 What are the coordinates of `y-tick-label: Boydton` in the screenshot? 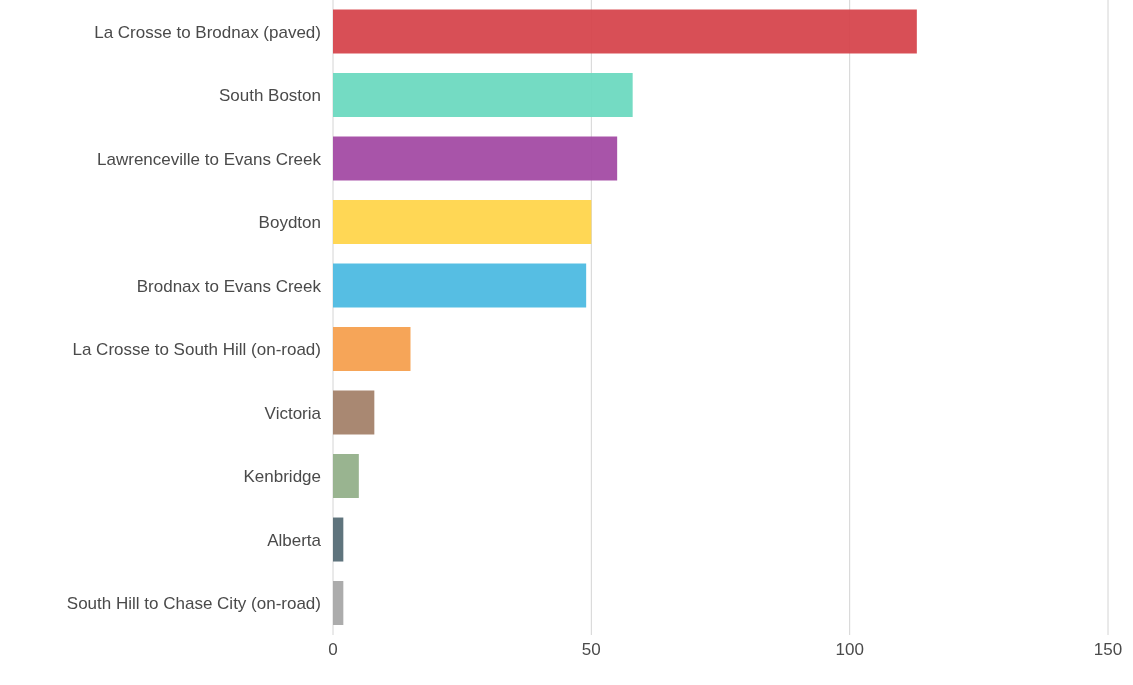 It's located at (289, 223).